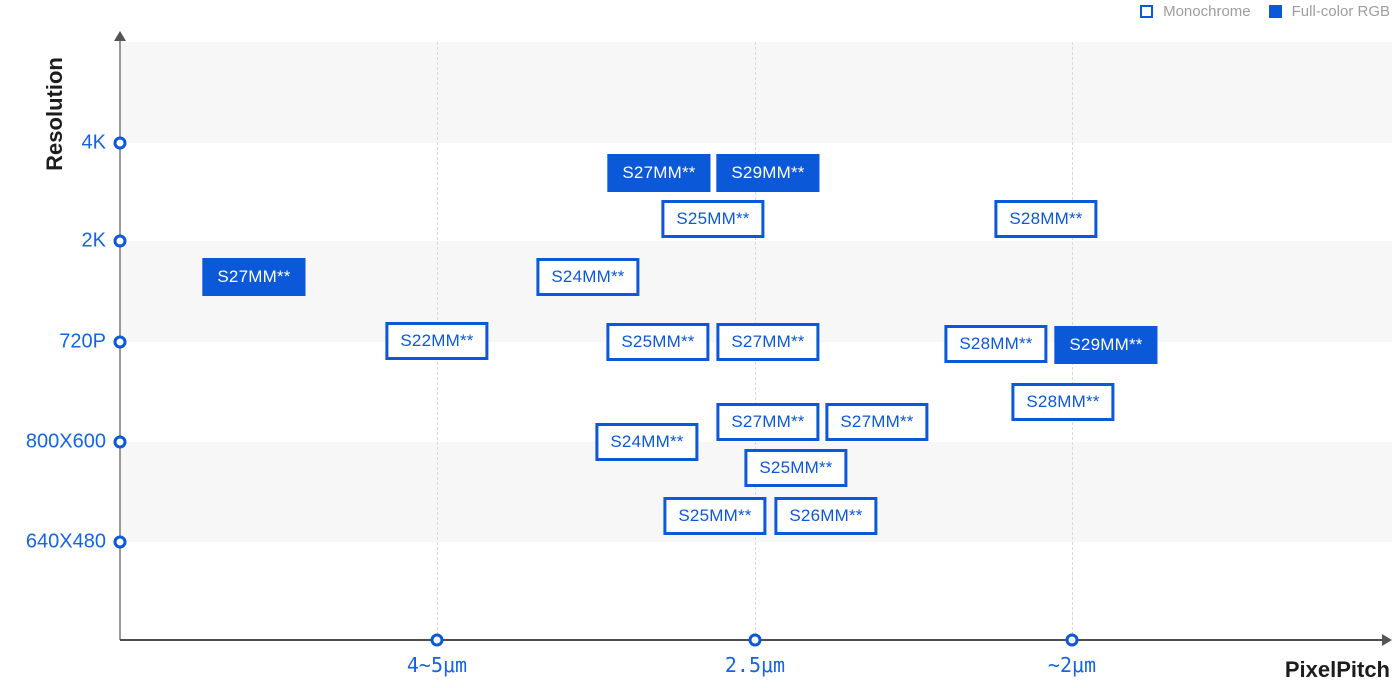 The image size is (1392, 688). I want to click on x-tick-label: ~2μm, so click(1072, 665).